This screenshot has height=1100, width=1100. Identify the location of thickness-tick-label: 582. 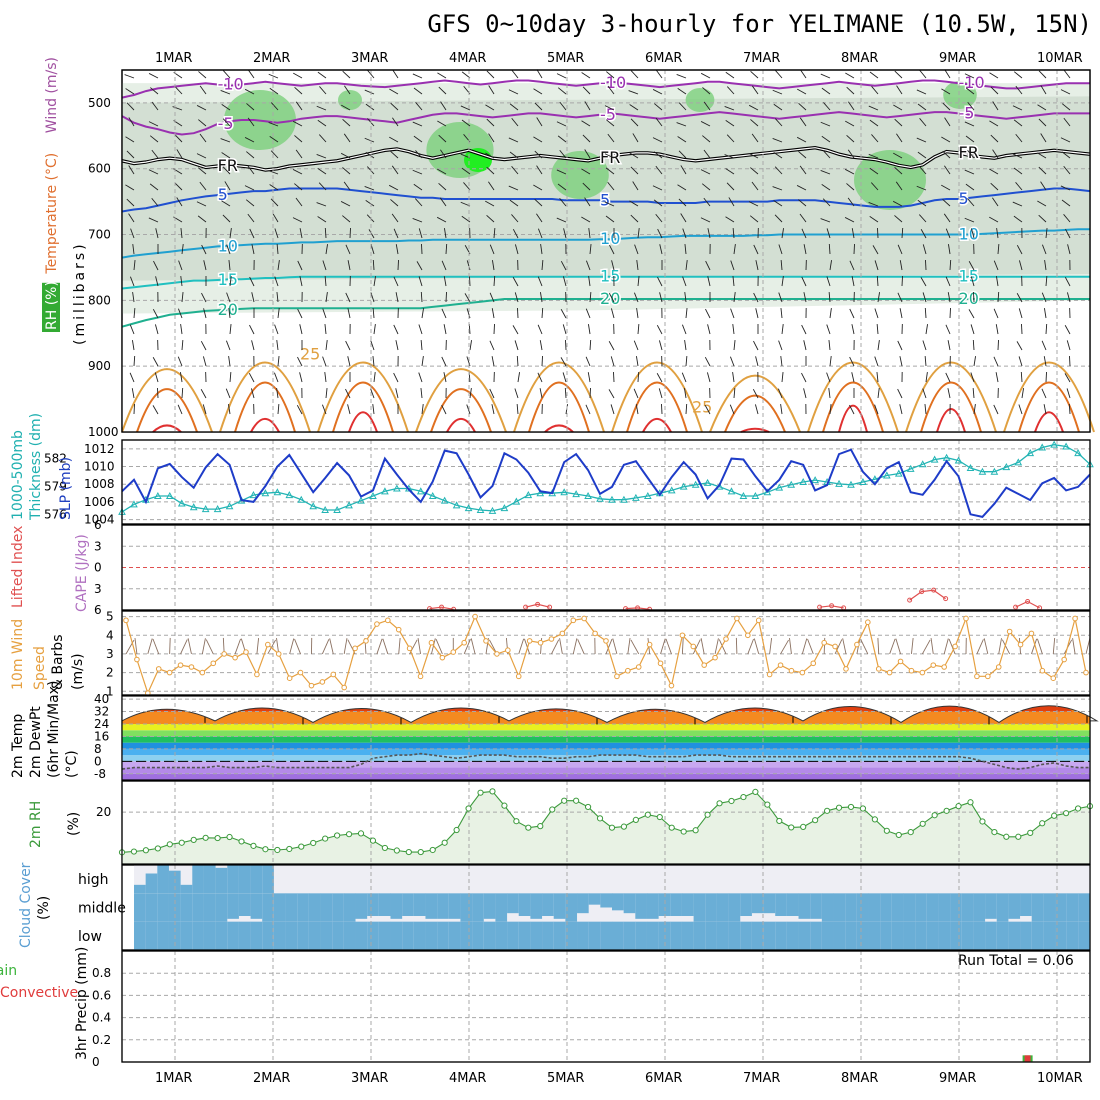
(55, 459).